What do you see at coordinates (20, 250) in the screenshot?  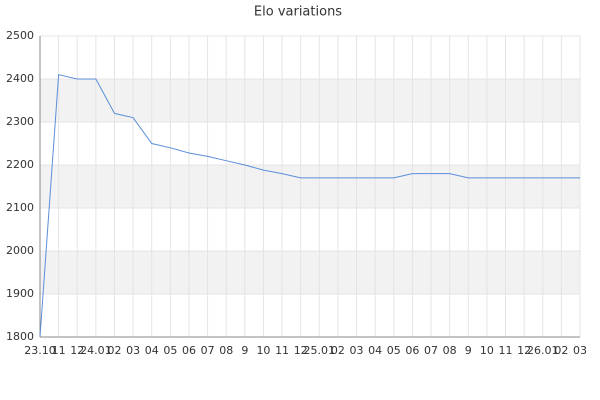 I see `y-tick-label: 2000` at bounding box center [20, 250].